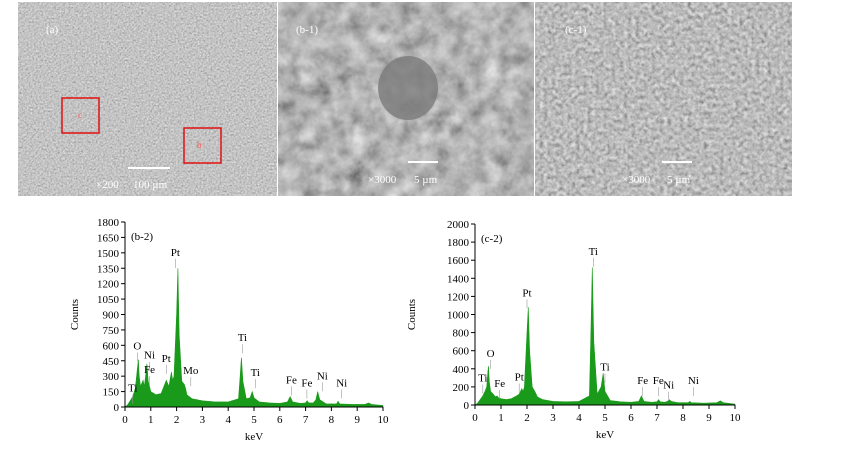 The height and width of the screenshot is (451, 862). What do you see at coordinates (576, 30) in the screenshot?
I see `panel-label: (c-1)` at bounding box center [576, 30].